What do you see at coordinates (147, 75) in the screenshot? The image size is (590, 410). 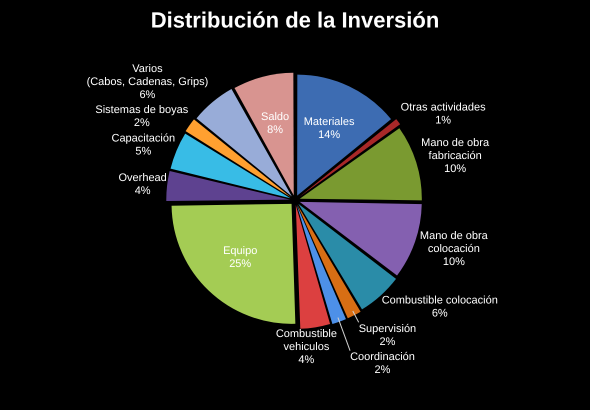 I see `slice-label: Varios (Cabos, Cadenas, Grips)` at bounding box center [147, 75].